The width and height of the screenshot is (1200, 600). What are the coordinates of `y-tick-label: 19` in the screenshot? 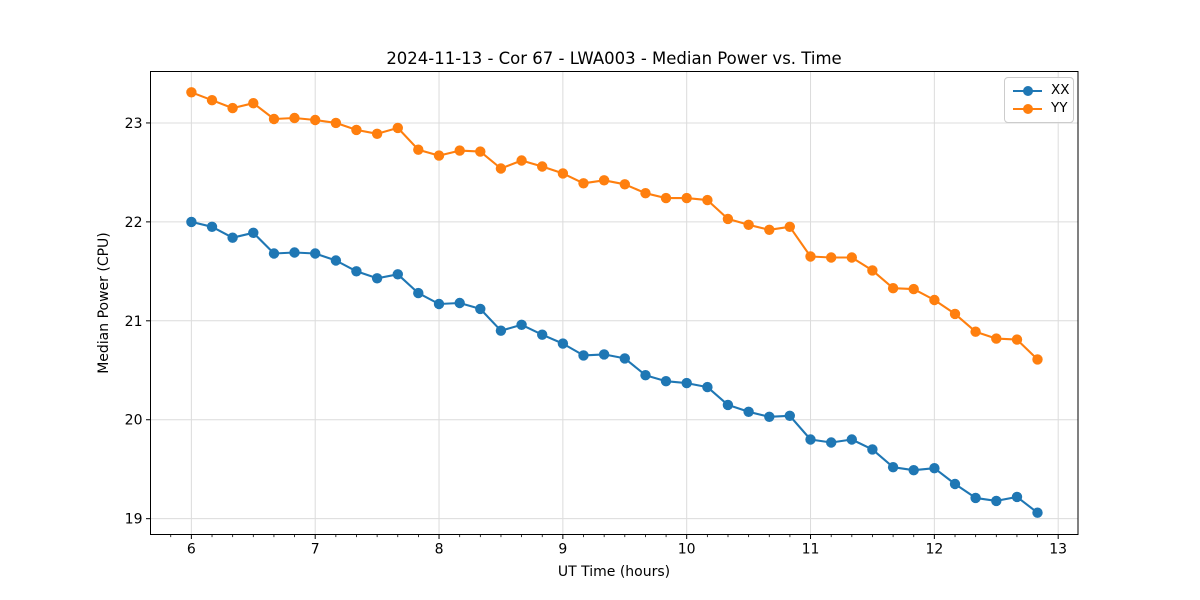 It's located at (134, 520).